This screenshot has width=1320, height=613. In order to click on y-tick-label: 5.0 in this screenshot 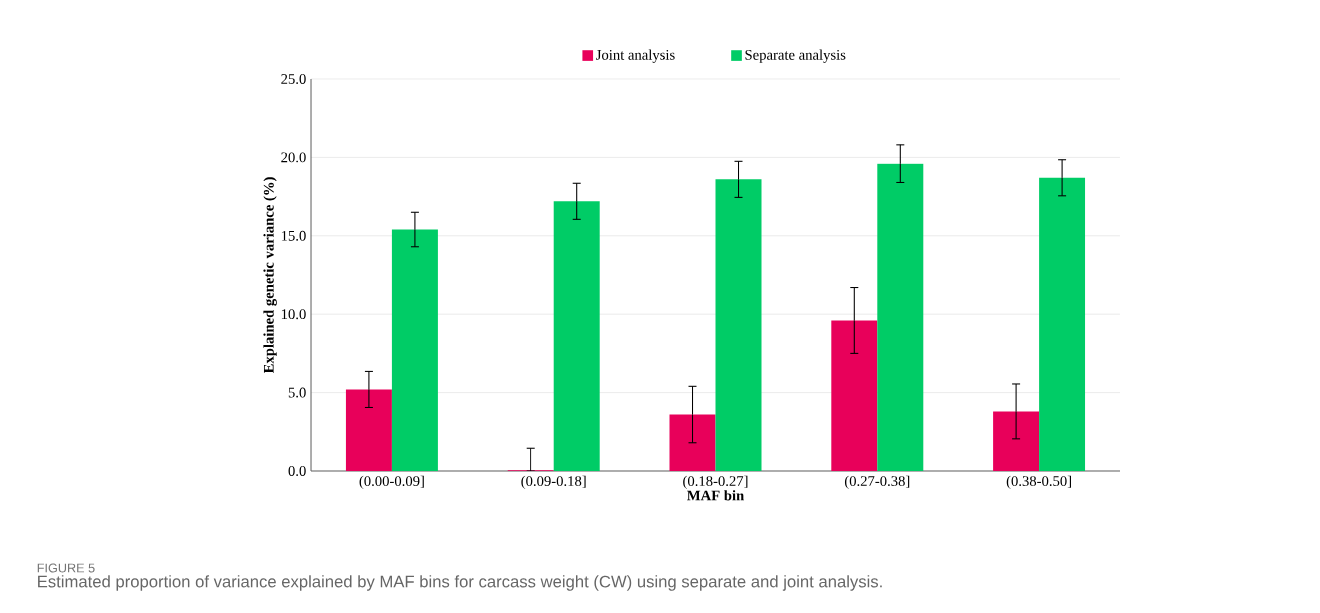, I will do `click(297, 392)`.